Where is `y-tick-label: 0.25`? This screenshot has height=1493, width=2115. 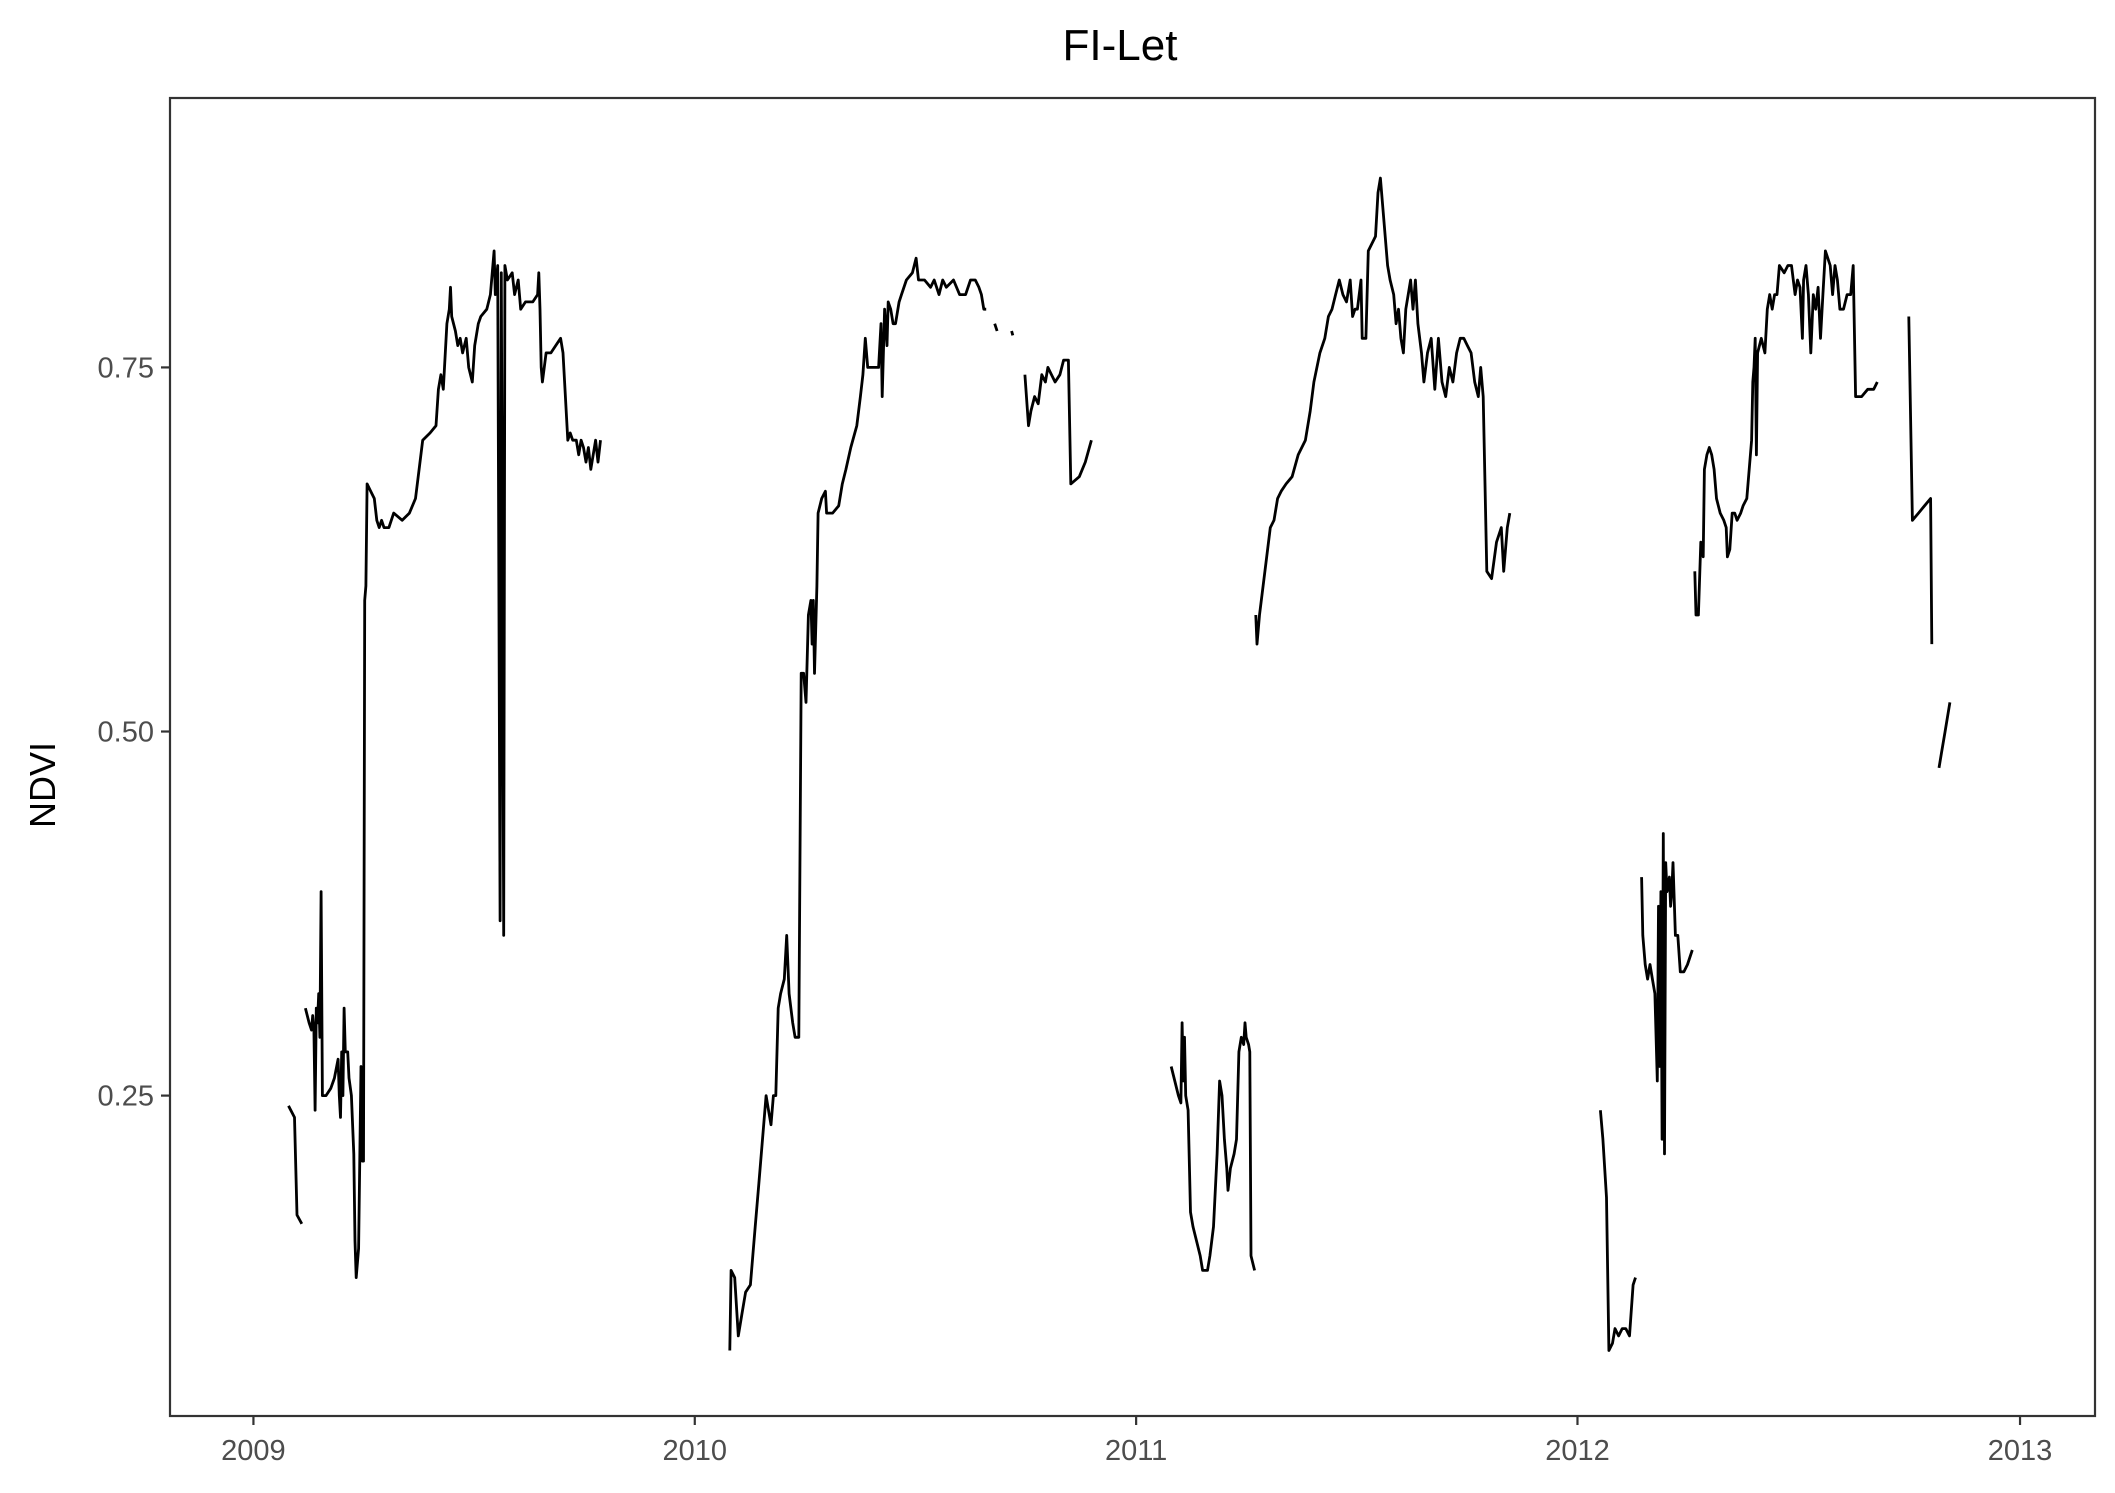
y-tick-label: 0.25 is located at coordinates (126, 1097).